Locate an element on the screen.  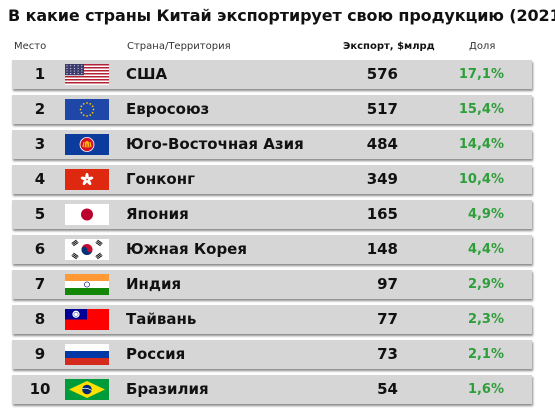
table-row: 3 Юго-Восточная Азия 484 14,4% is located at coordinates (272, 144).